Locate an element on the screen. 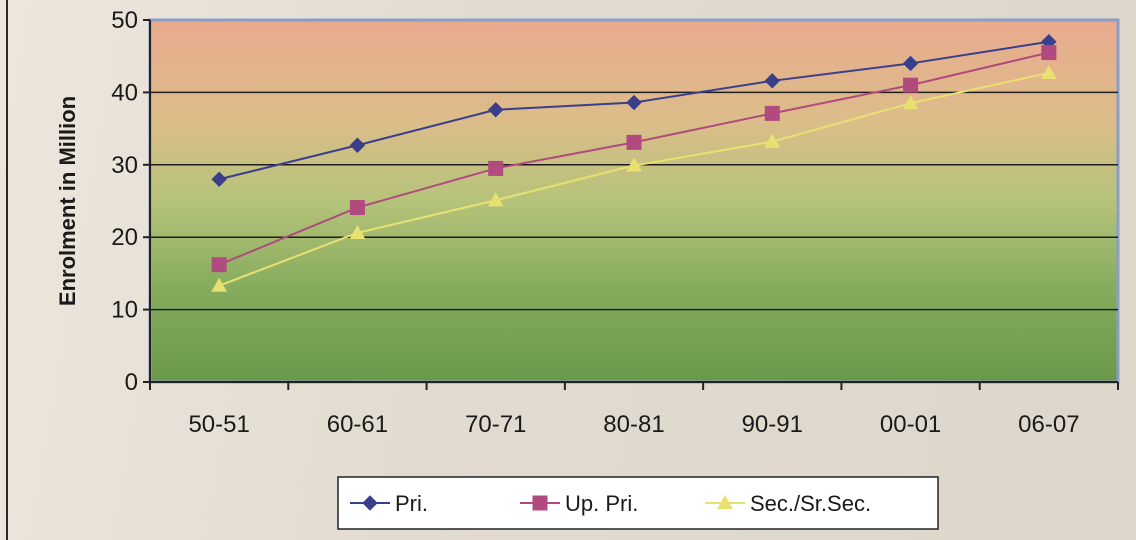 This screenshot has height=540, width=1136. left-border-line is located at coordinates (7, 270).